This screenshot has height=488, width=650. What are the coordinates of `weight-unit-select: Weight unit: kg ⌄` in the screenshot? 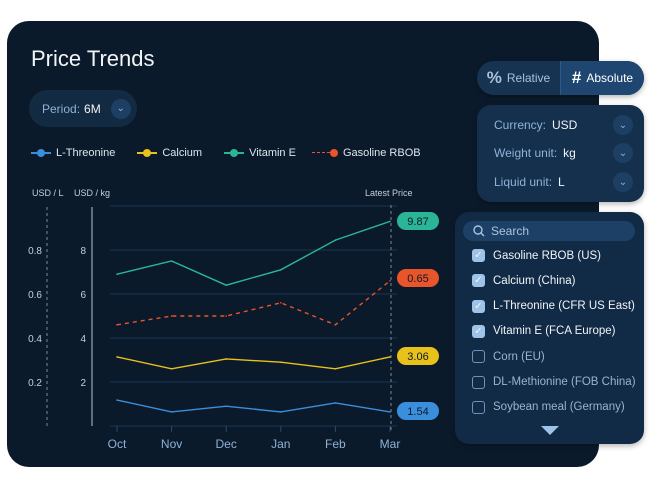 It's located at (563, 153).